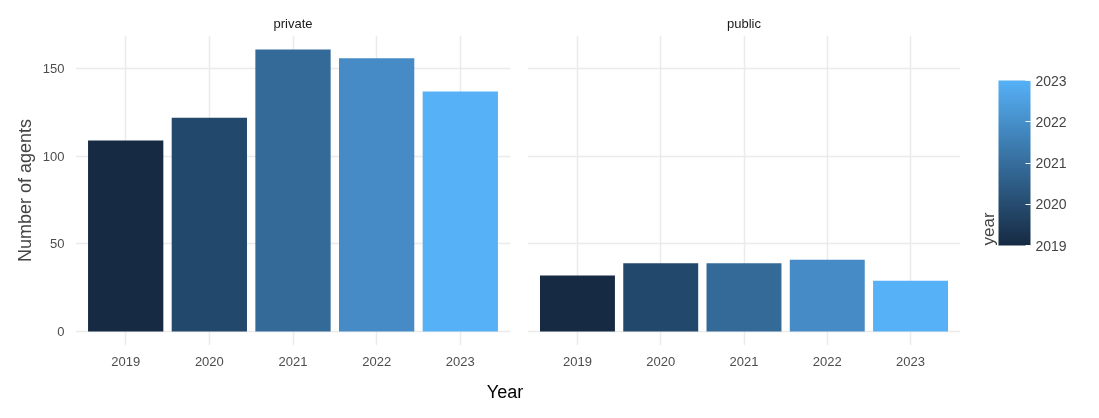 The image size is (1099, 418). Describe the element at coordinates (61, 331) in the screenshot. I see `y-tick-label: 0` at that location.